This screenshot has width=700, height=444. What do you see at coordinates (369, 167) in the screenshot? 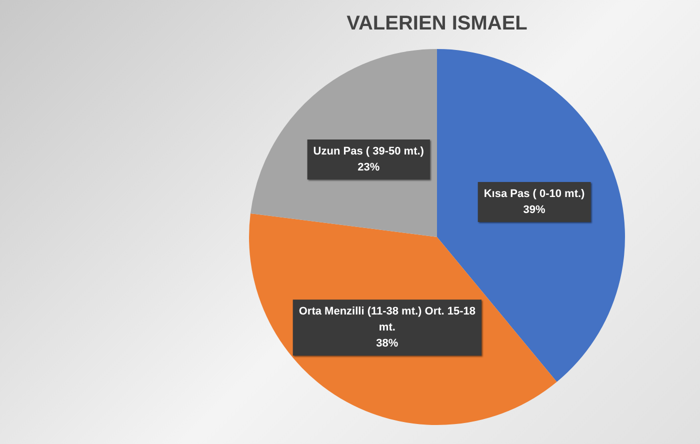
I see `data-label: 23%` at bounding box center [369, 167].